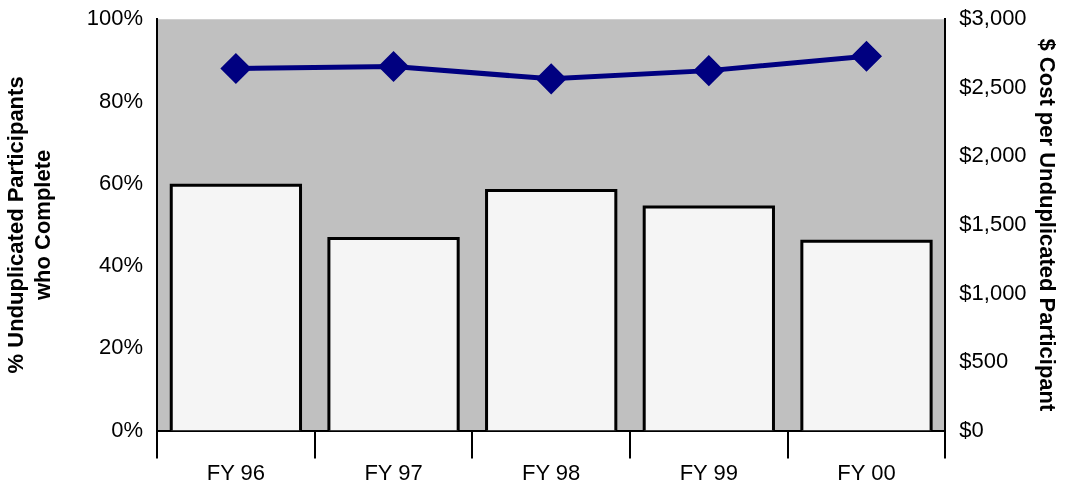  I want to click on y2-tick-label: $1,500, so click(993, 223).